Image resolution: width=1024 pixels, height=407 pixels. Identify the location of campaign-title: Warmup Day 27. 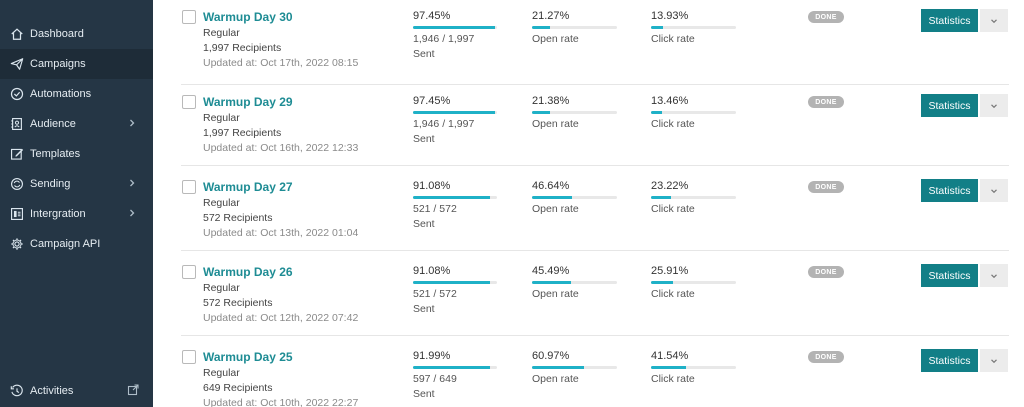
(248, 187).